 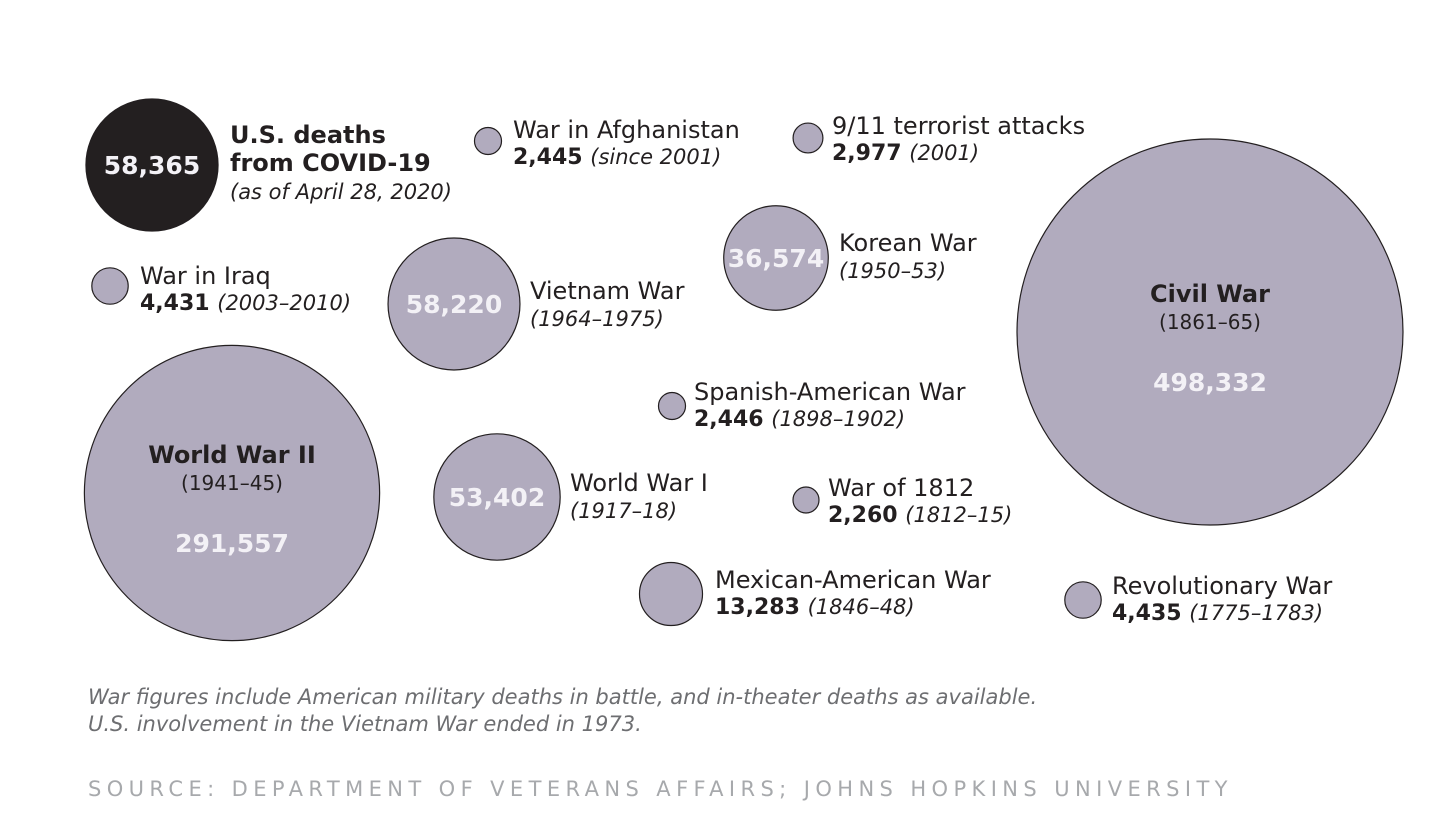 I want to click on label-period-iraq: (2003–2010), so click(x=284, y=303).